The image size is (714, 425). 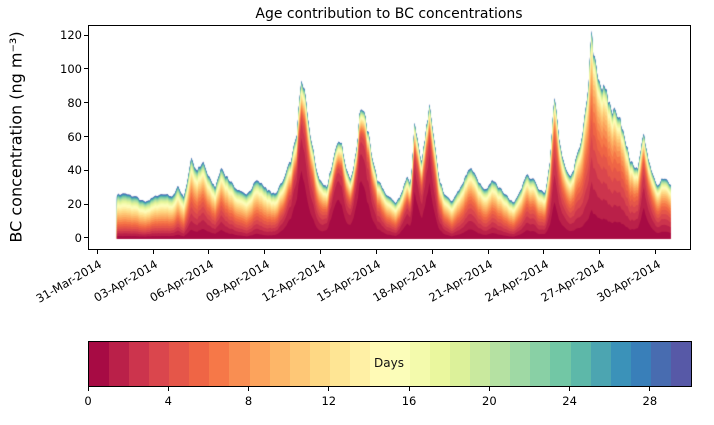 What do you see at coordinates (74, 170) in the screenshot?
I see `y-tick-label: 40` at bounding box center [74, 170].